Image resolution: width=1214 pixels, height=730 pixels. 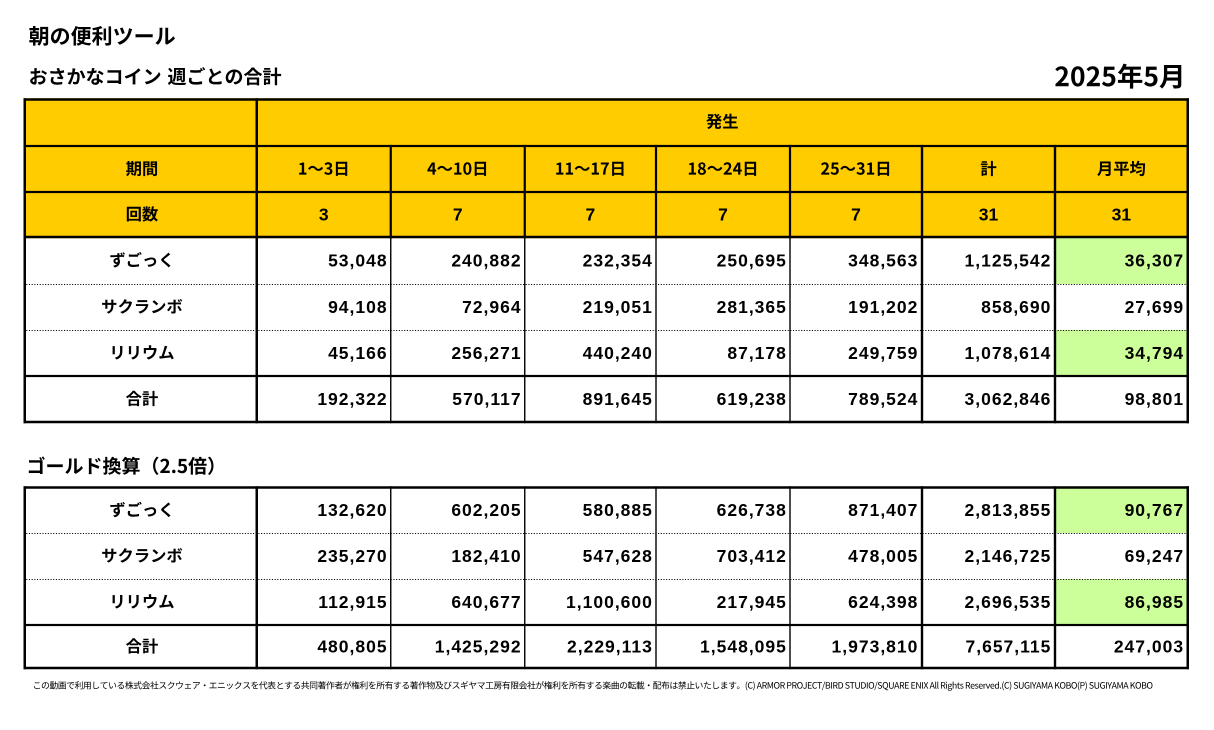 I want to click on svg-text: 2,146,725, so click(x=1008, y=556).